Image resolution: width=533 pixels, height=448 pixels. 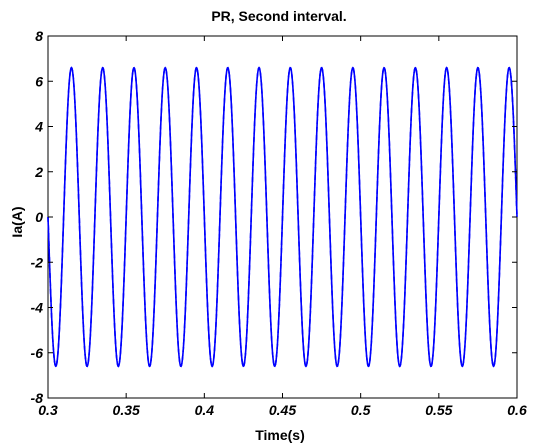 What do you see at coordinates (37, 262) in the screenshot?
I see `y-tick-label: -2` at bounding box center [37, 262].